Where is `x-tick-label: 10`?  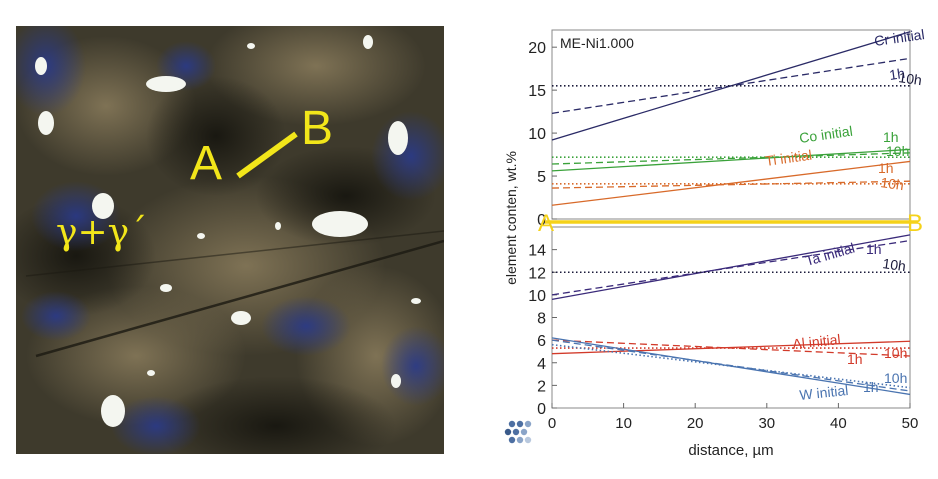
x-tick-label: 10 is located at coordinates (623, 423).